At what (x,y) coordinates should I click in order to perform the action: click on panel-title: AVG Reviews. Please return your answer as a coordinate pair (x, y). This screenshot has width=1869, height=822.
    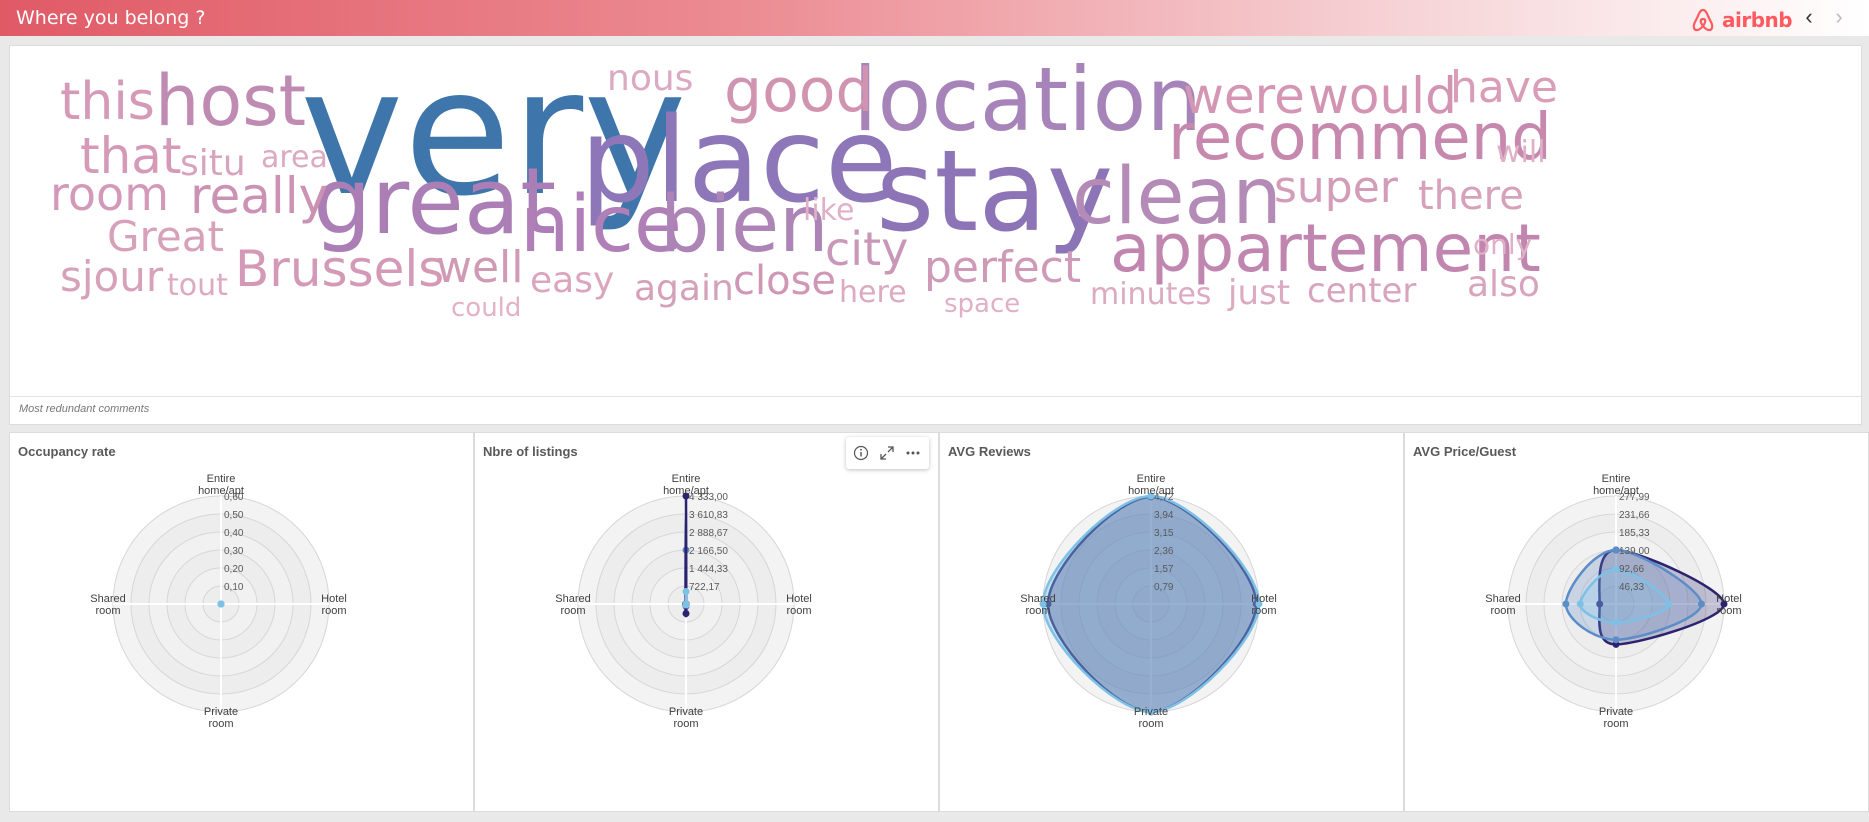
    Looking at the image, I should click on (989, 451).